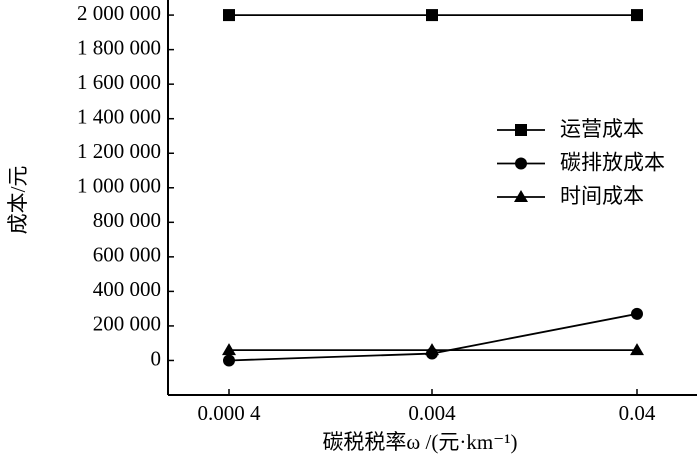 The height and width of the screenshot is (465, 700). I want to click on x-axis-label: 碳税税率ω /(元·km⁻¹), so click(419, 442).